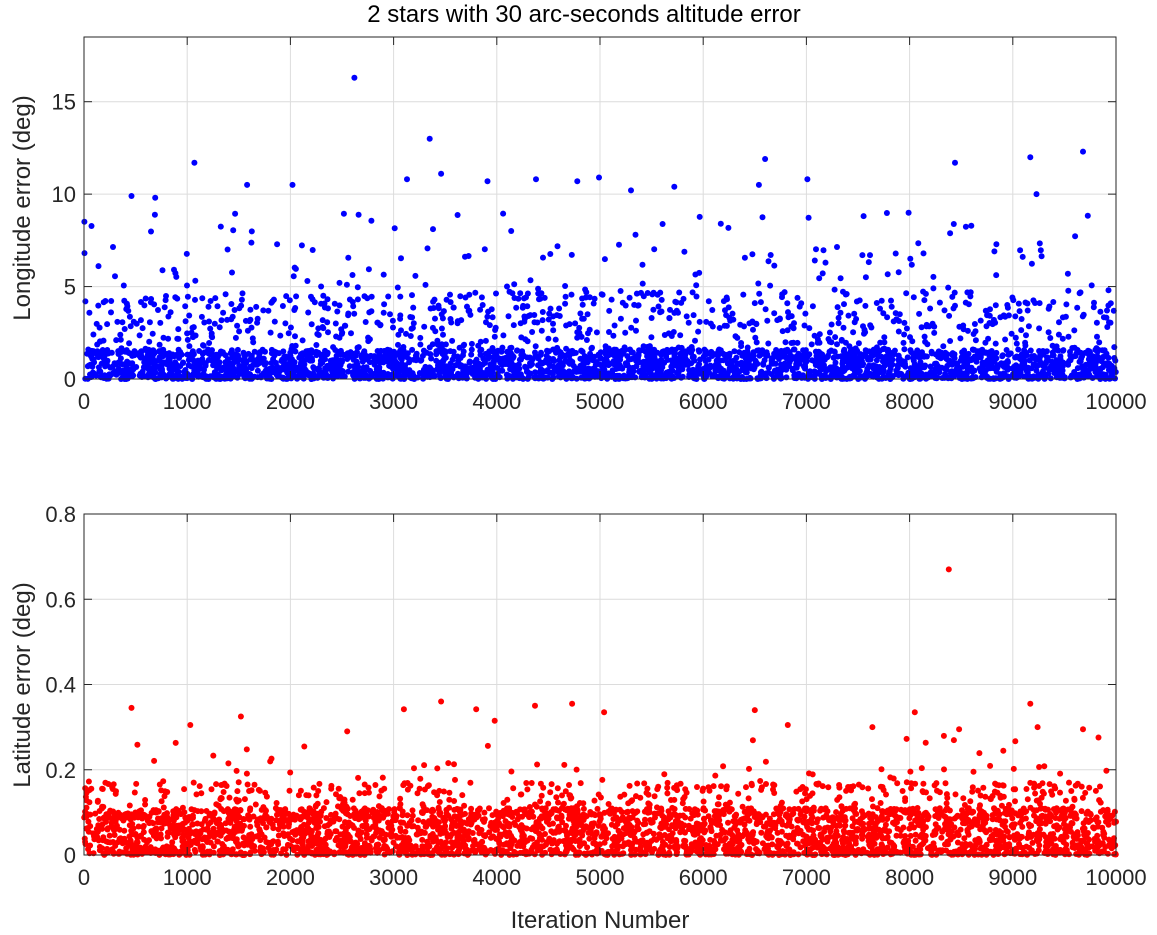 The image size is (1157, 935). I want to click on x-tick-label: 6000, so click(703, 401).